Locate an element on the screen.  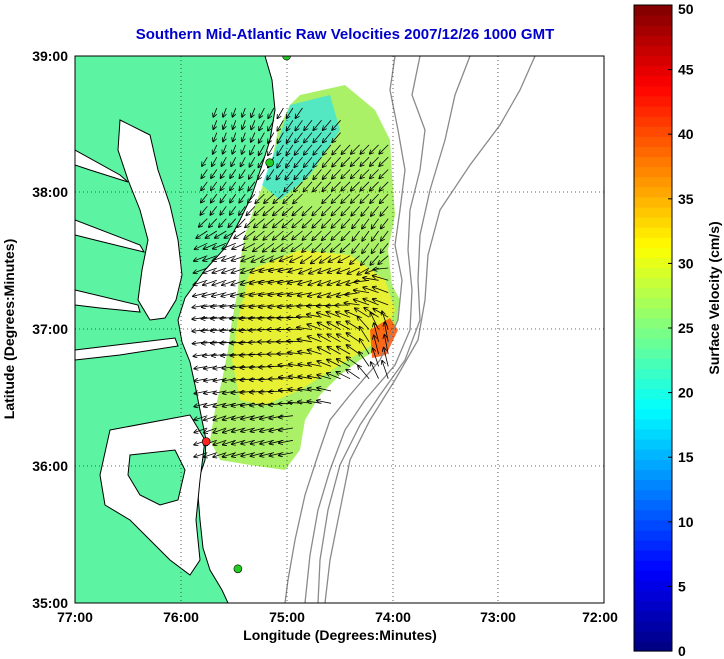
colorbar-tick-label: 25 is located at coordinates (686, 328).